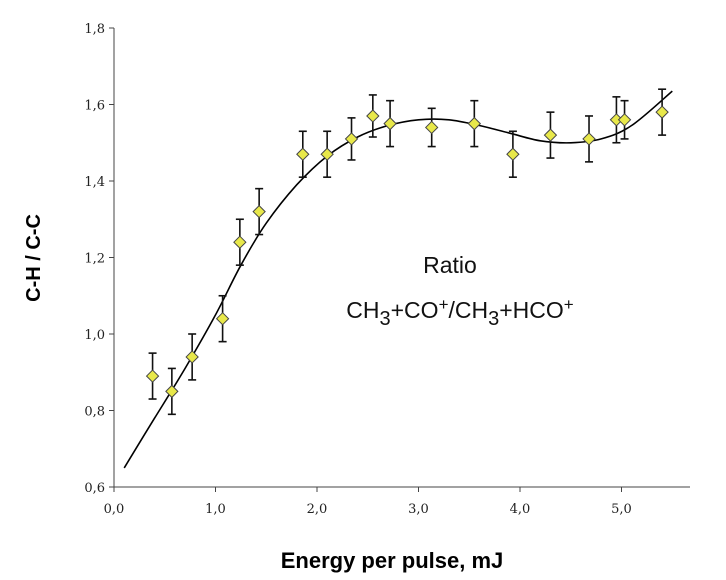 The width and height of the screenshot is (726, 580). Describe the element at coordinates (450, 265) in the screenshot. I see `annotation-ratio: Ratio` at that location.